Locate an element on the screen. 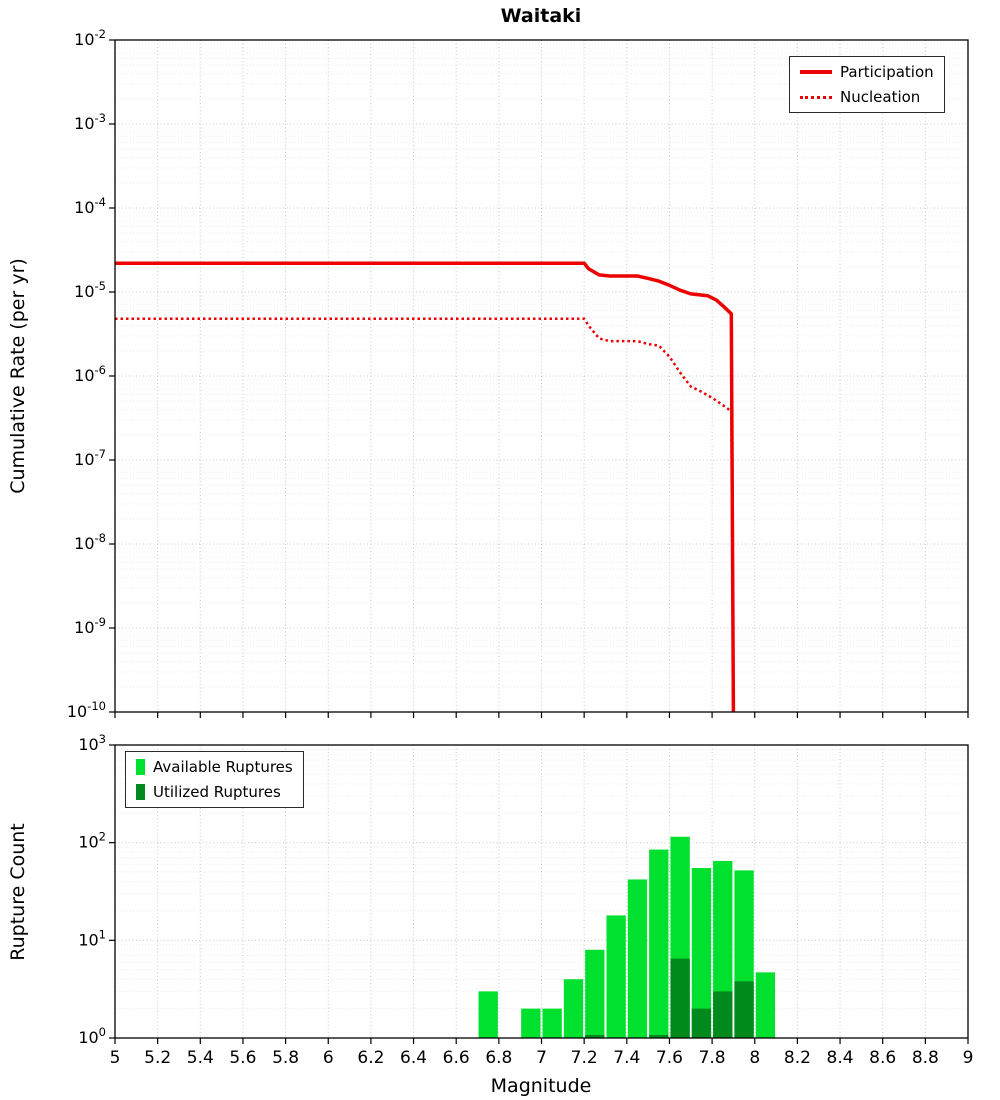 The width and height of the screenshot is (1000, 1100). x-tick-label: 8.4 is located at coordinates (840, 1058).